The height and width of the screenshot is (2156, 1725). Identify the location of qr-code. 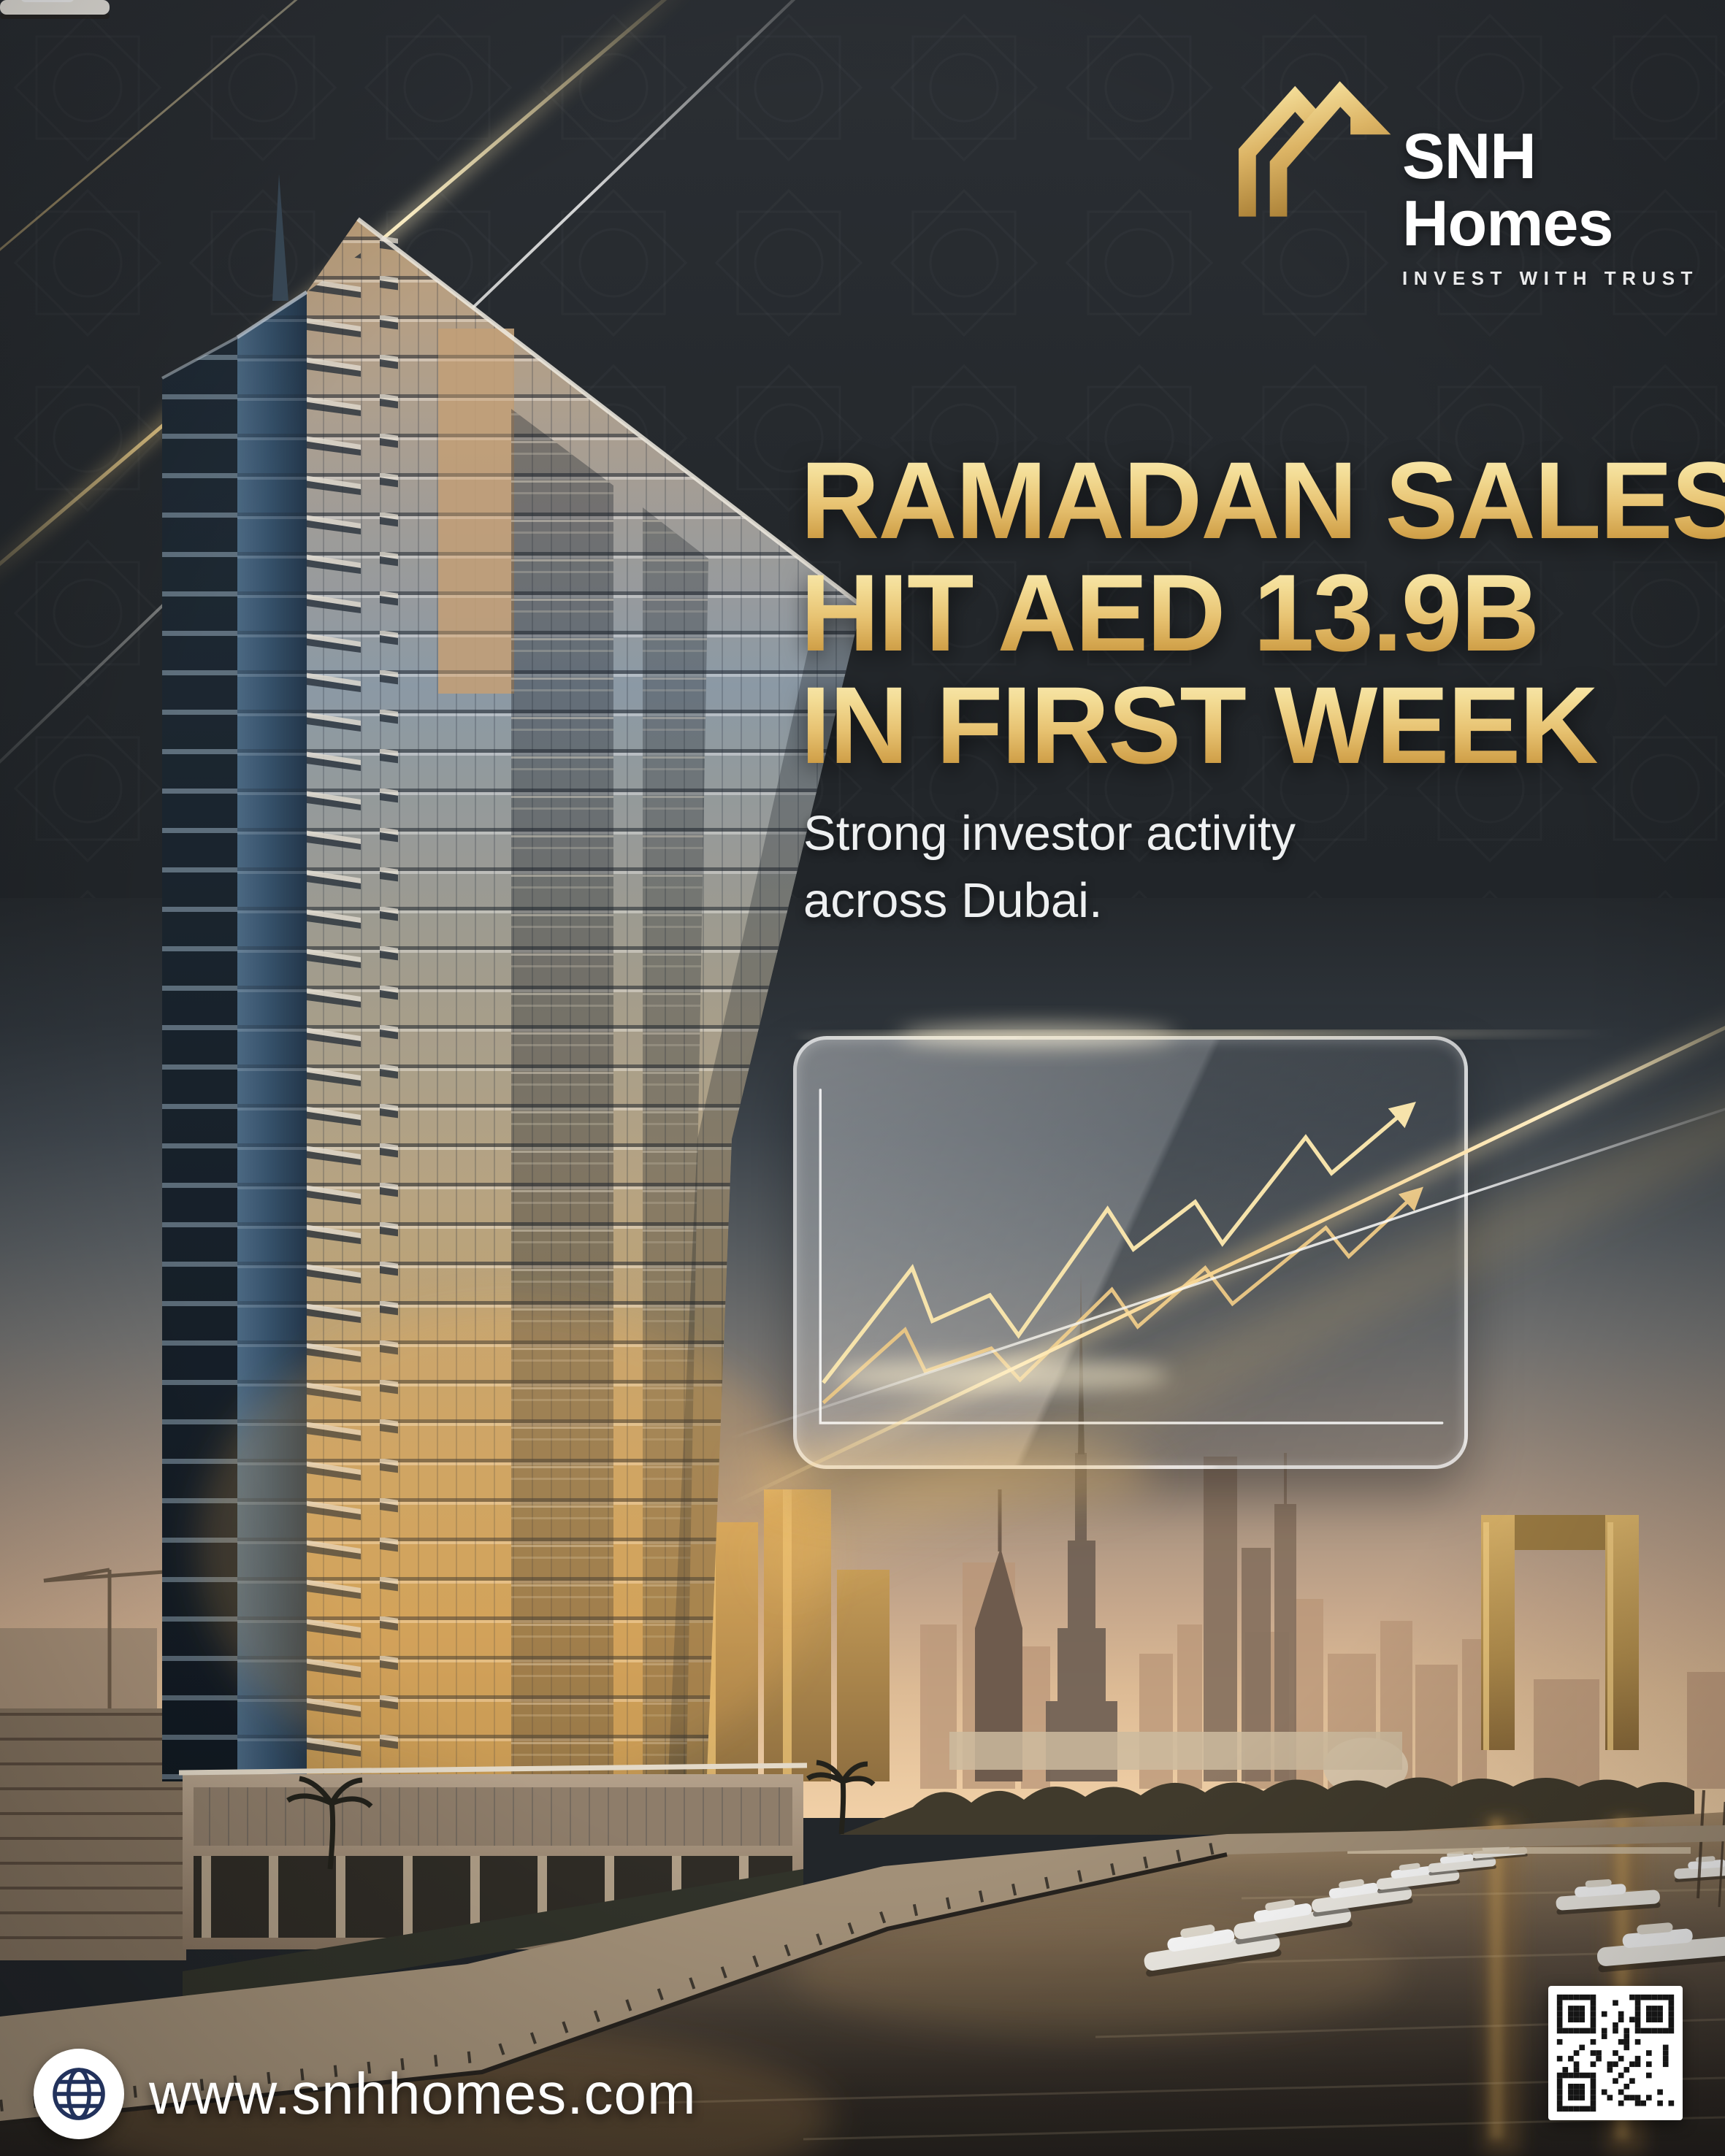
(1615, 2053).